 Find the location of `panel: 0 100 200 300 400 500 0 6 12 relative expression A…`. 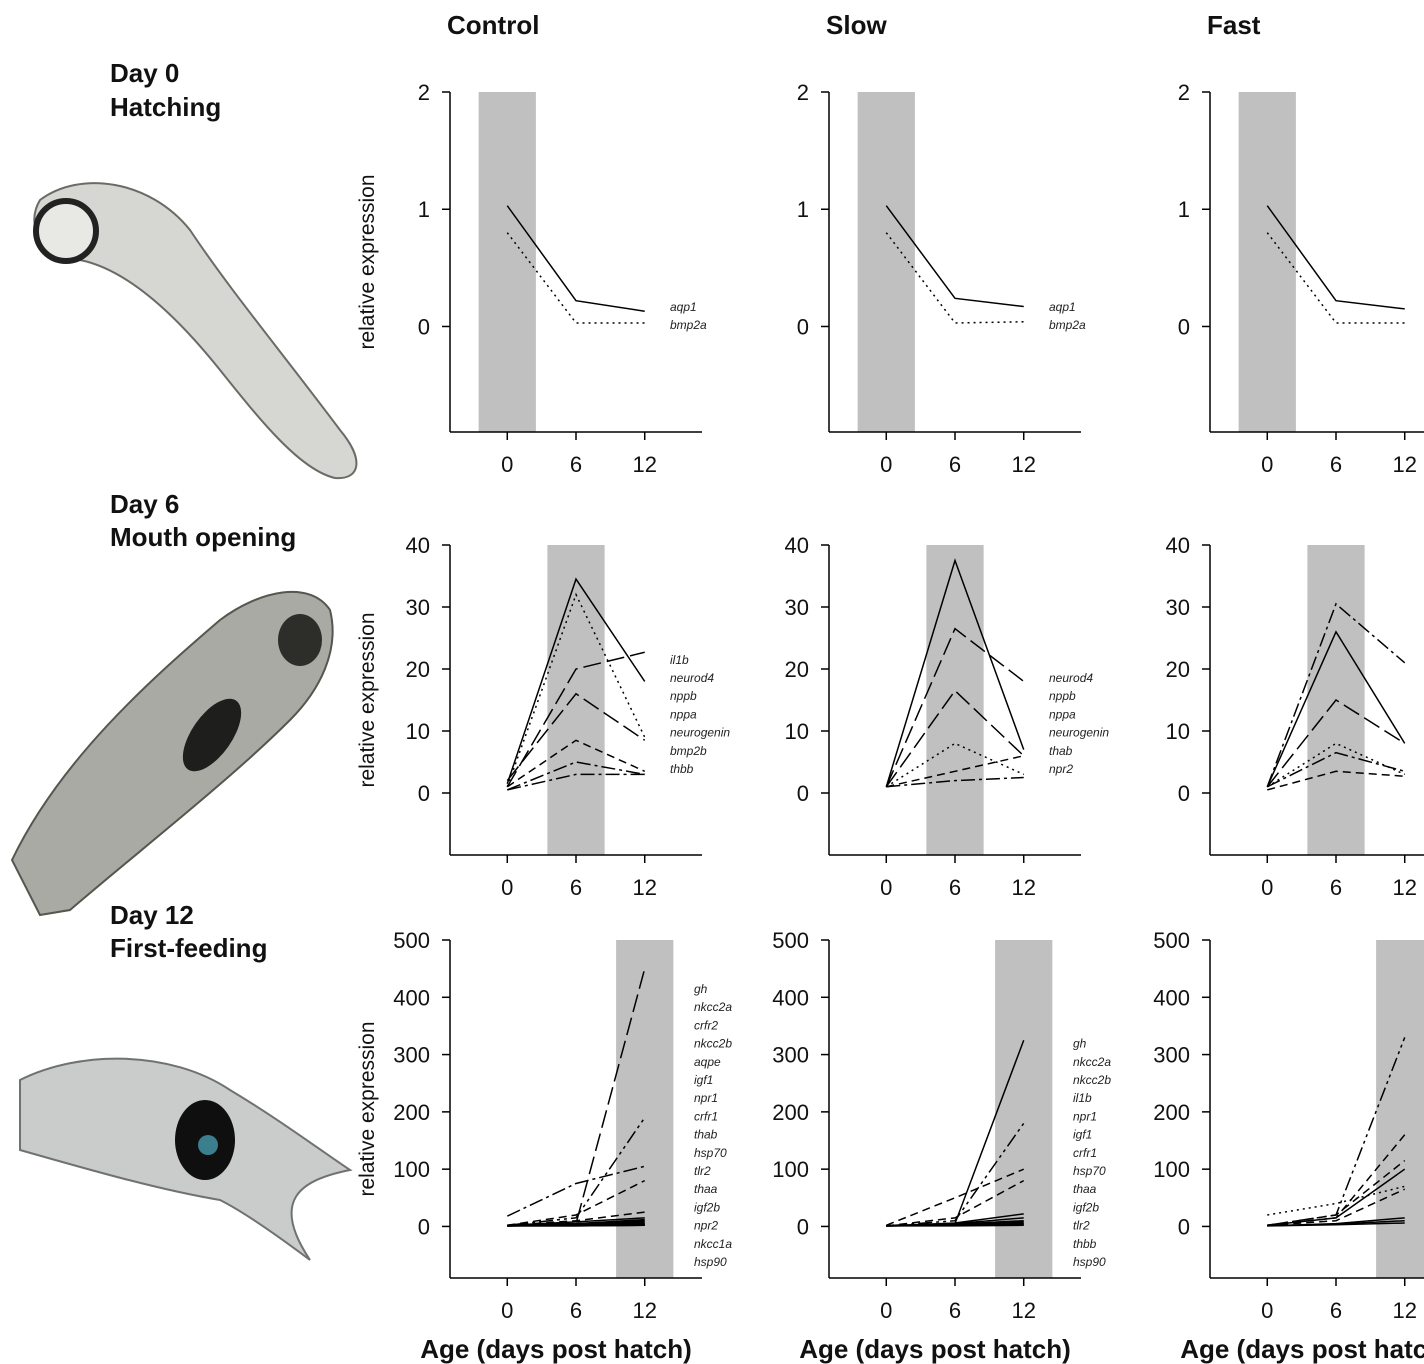

panel: 0 100 200 300 400 500 0 6 12 relative expression A… is located at coordinates (544, 1146).